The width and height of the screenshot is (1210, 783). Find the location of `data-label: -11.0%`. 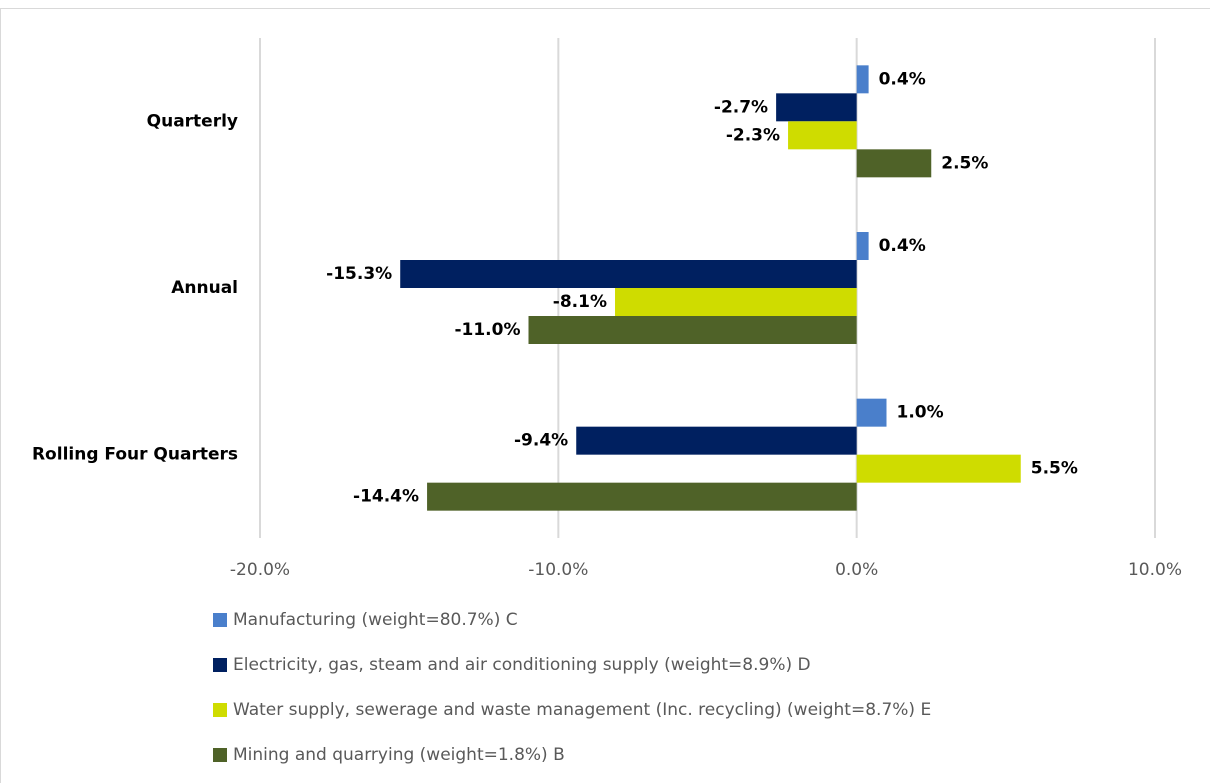

data-label: -11.0% is located at coordinates (487, 330).